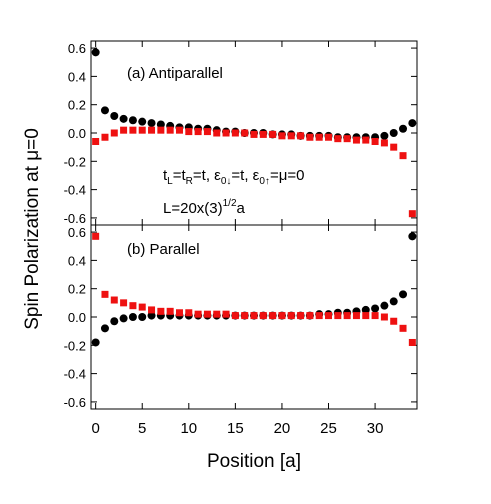 The width and height of the screenshot is (491, 504). What do you see at coordinates (254, 461) in the screenshot?
I see `x-axis-label: Position [a]` at bounding box center [254, 461].